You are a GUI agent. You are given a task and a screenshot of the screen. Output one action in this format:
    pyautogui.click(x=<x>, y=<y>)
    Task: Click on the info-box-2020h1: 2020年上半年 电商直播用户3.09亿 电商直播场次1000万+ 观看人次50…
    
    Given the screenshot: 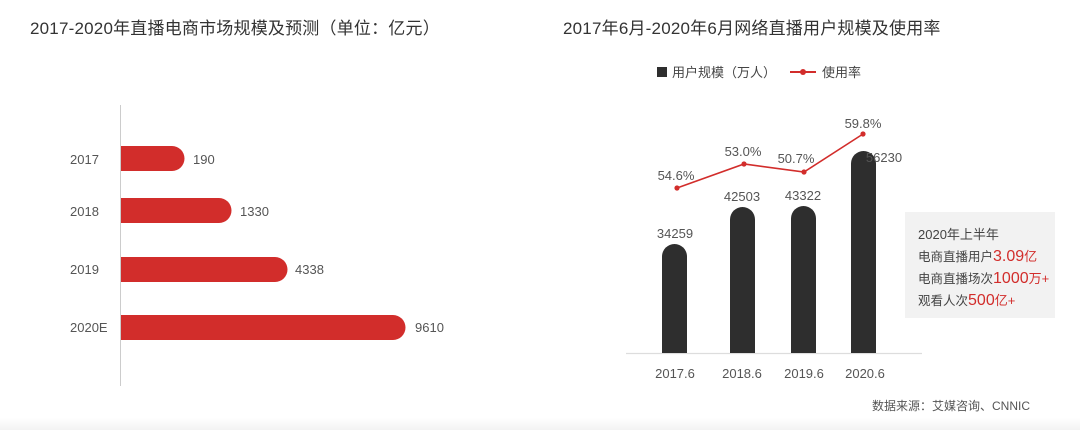 What is the action you would take?
    pyautogui.click(x=980, y=265)
    